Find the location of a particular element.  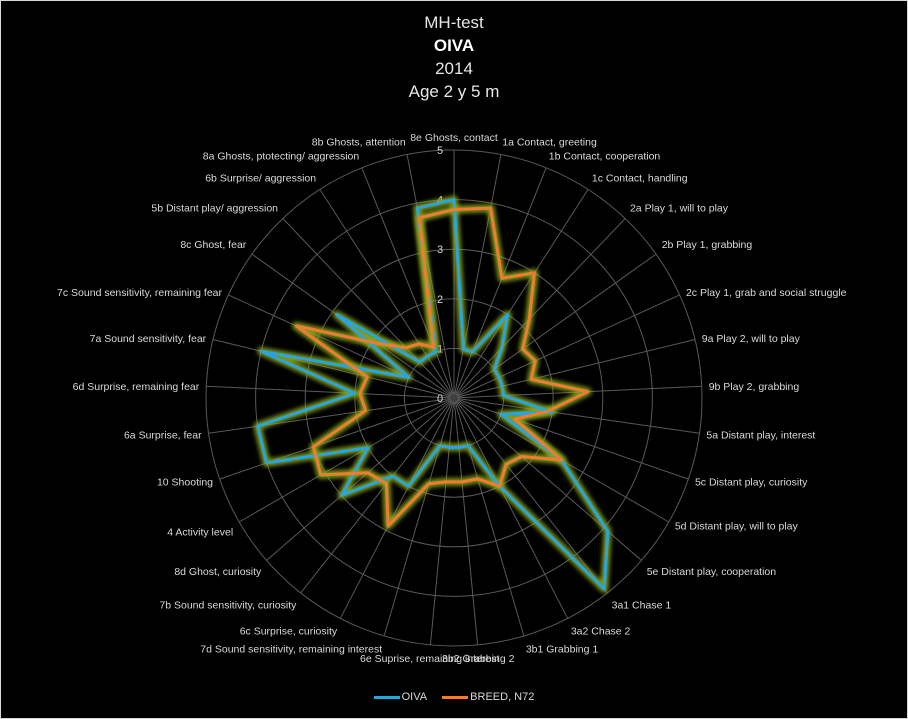

legend-label-oiva: OIVA is located at coordinates (414, 697).